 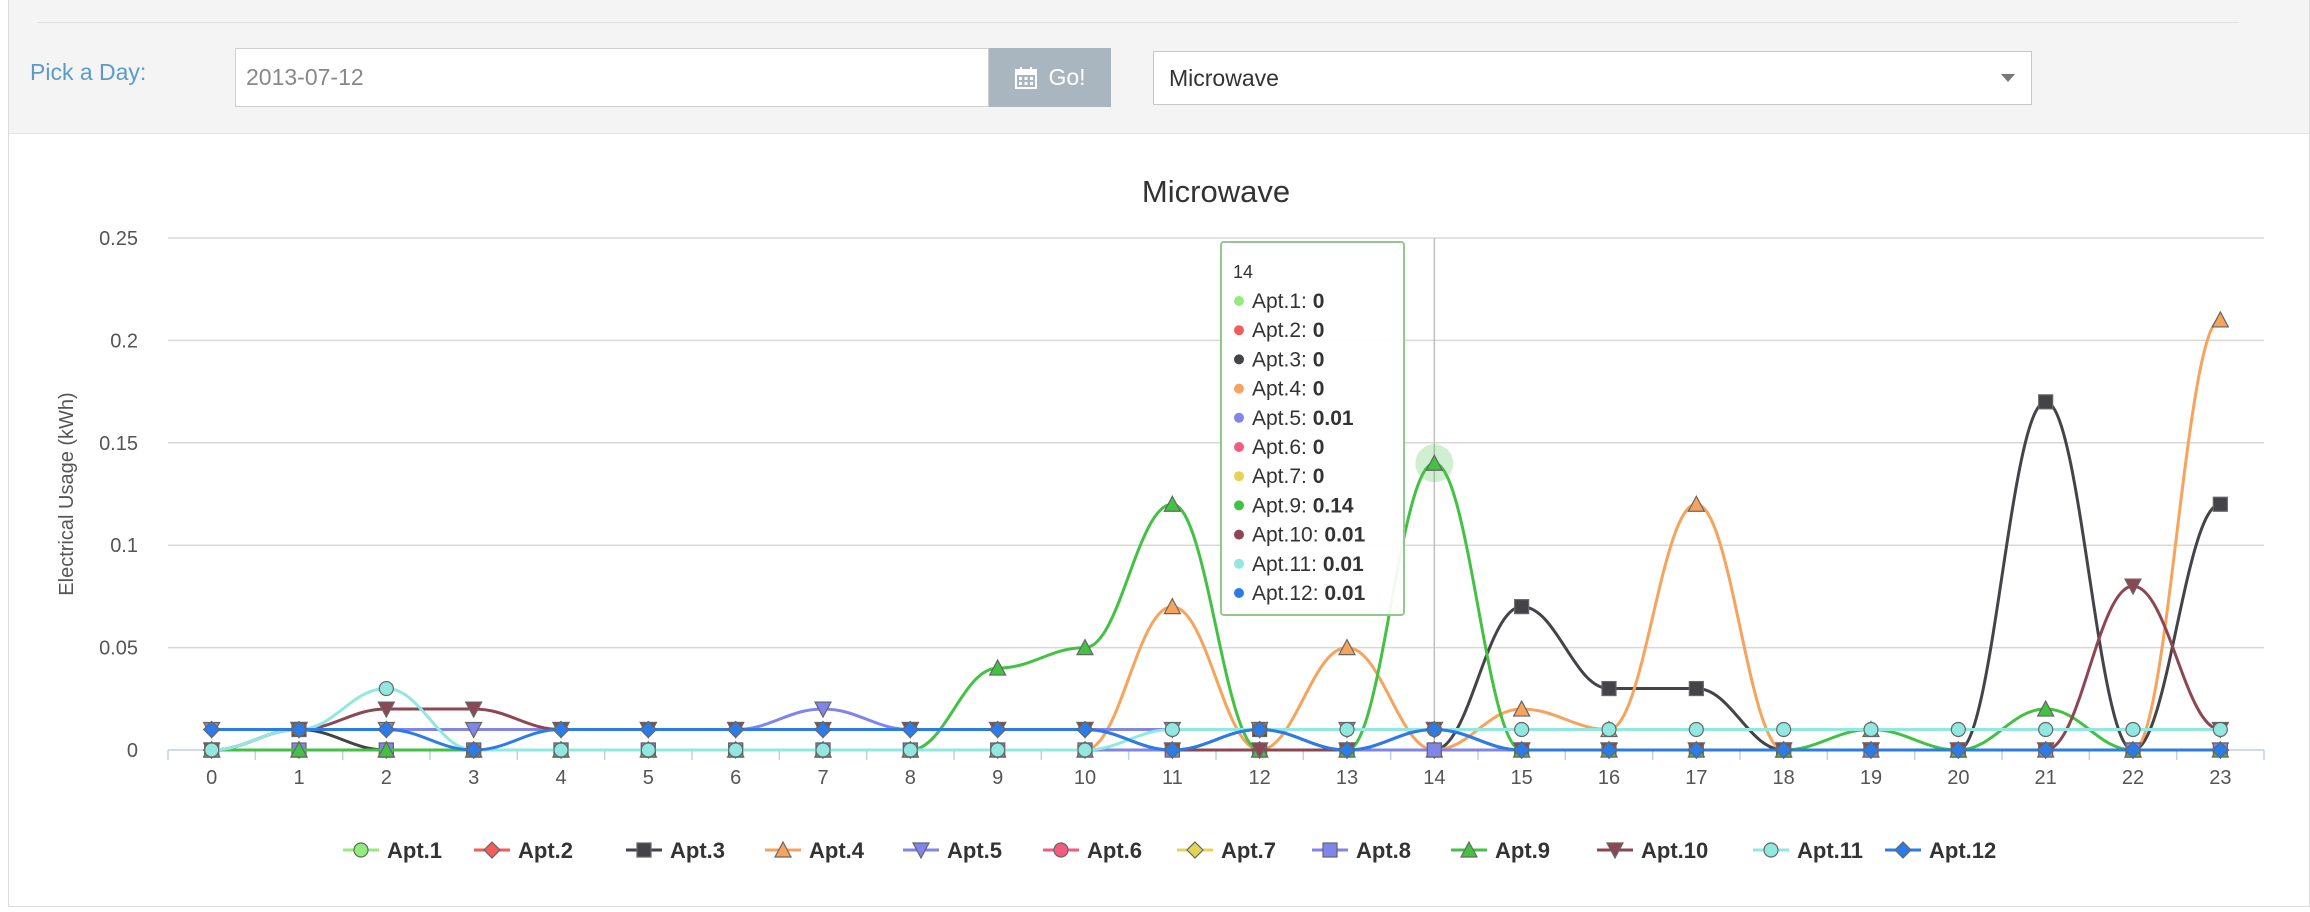 I want to click on legend-label: Apt.3, so click(x=697, y=850).